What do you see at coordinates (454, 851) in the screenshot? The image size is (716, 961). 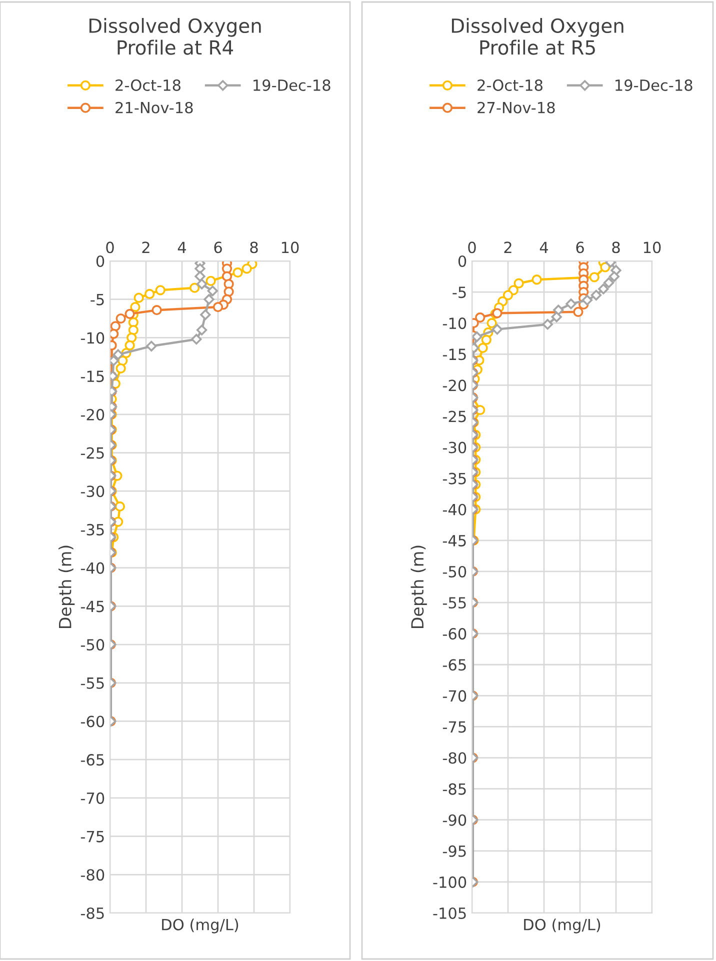 I see `y-tick-label: -95` at bounding box center [454, 851].